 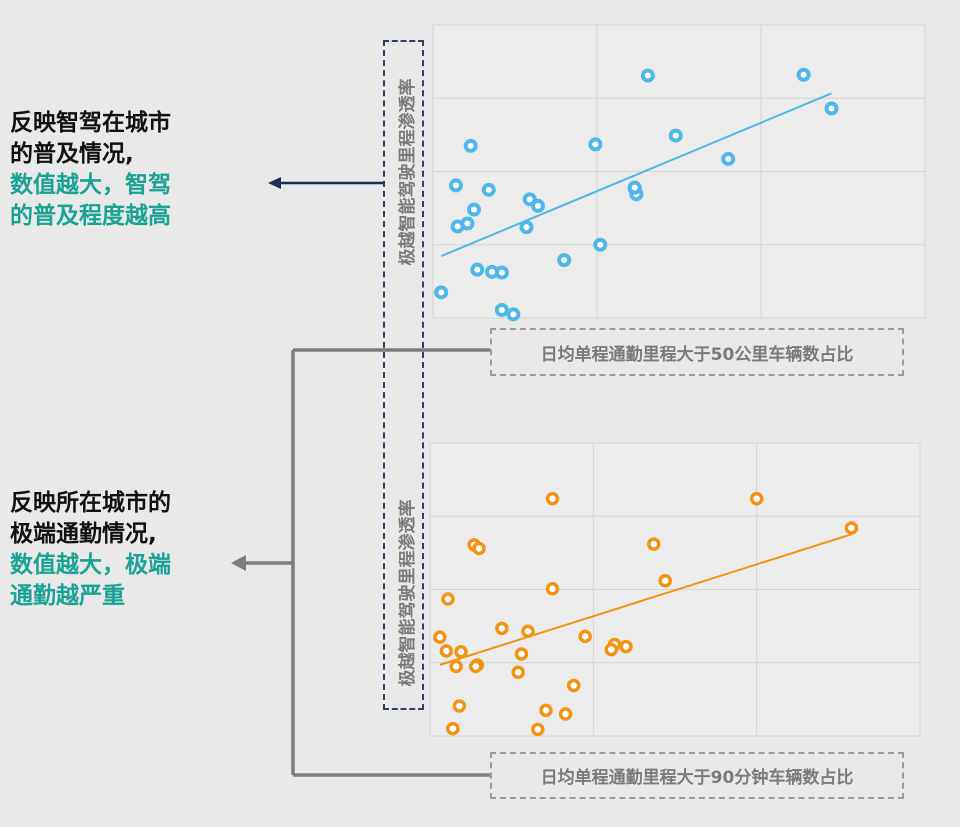 What do you see at coordinates (697, 775) in the screenshot?
I see `x-axis-label-bottom: 日均单程通勤里程大于90分钟车辆数占比` at bounding box center [697, 775].